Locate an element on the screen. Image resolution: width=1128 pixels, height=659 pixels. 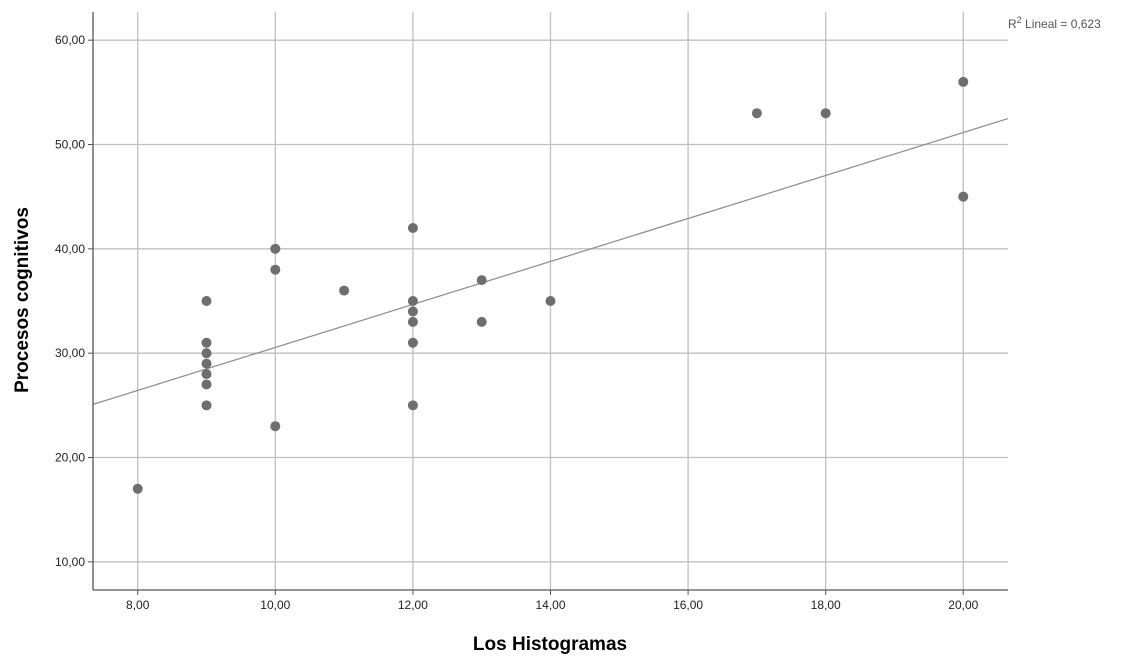
x-tick-label: 18,00 is located at coordinates (826, 605).